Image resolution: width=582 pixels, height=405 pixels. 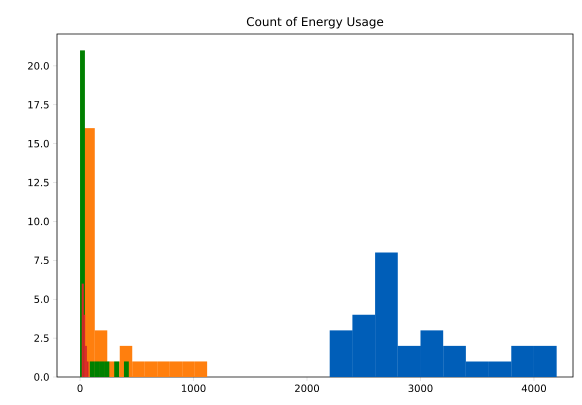 I want to click on y-tick-label: 7.5, so click(x=41, y=260).